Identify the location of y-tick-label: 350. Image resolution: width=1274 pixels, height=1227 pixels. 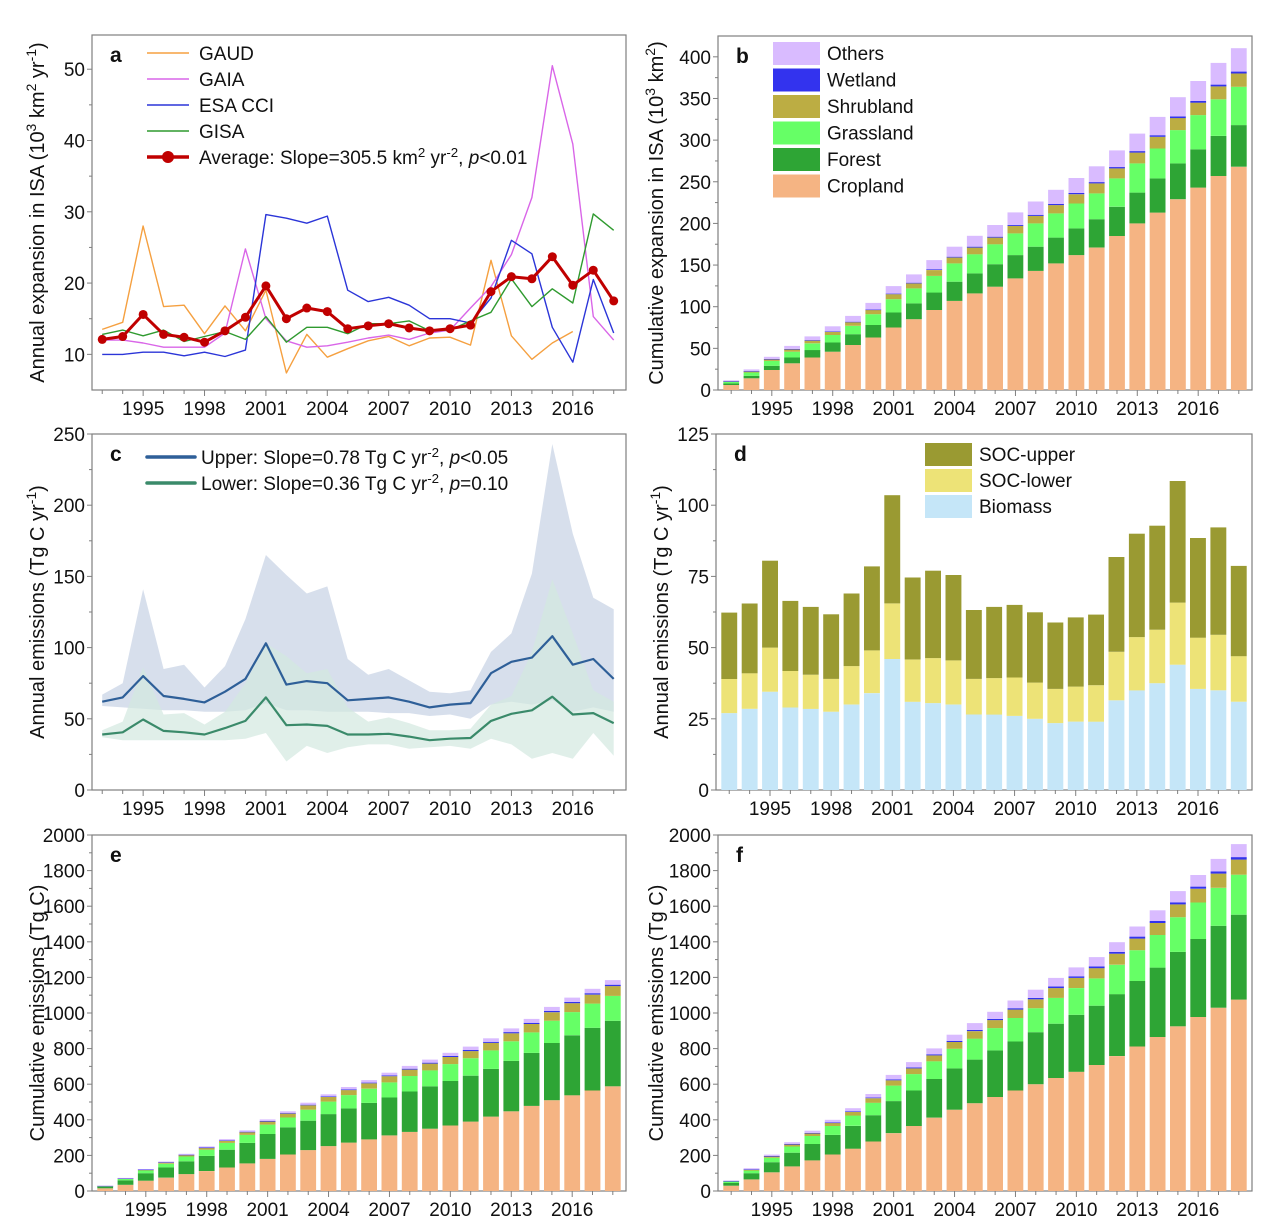
(695, 99).